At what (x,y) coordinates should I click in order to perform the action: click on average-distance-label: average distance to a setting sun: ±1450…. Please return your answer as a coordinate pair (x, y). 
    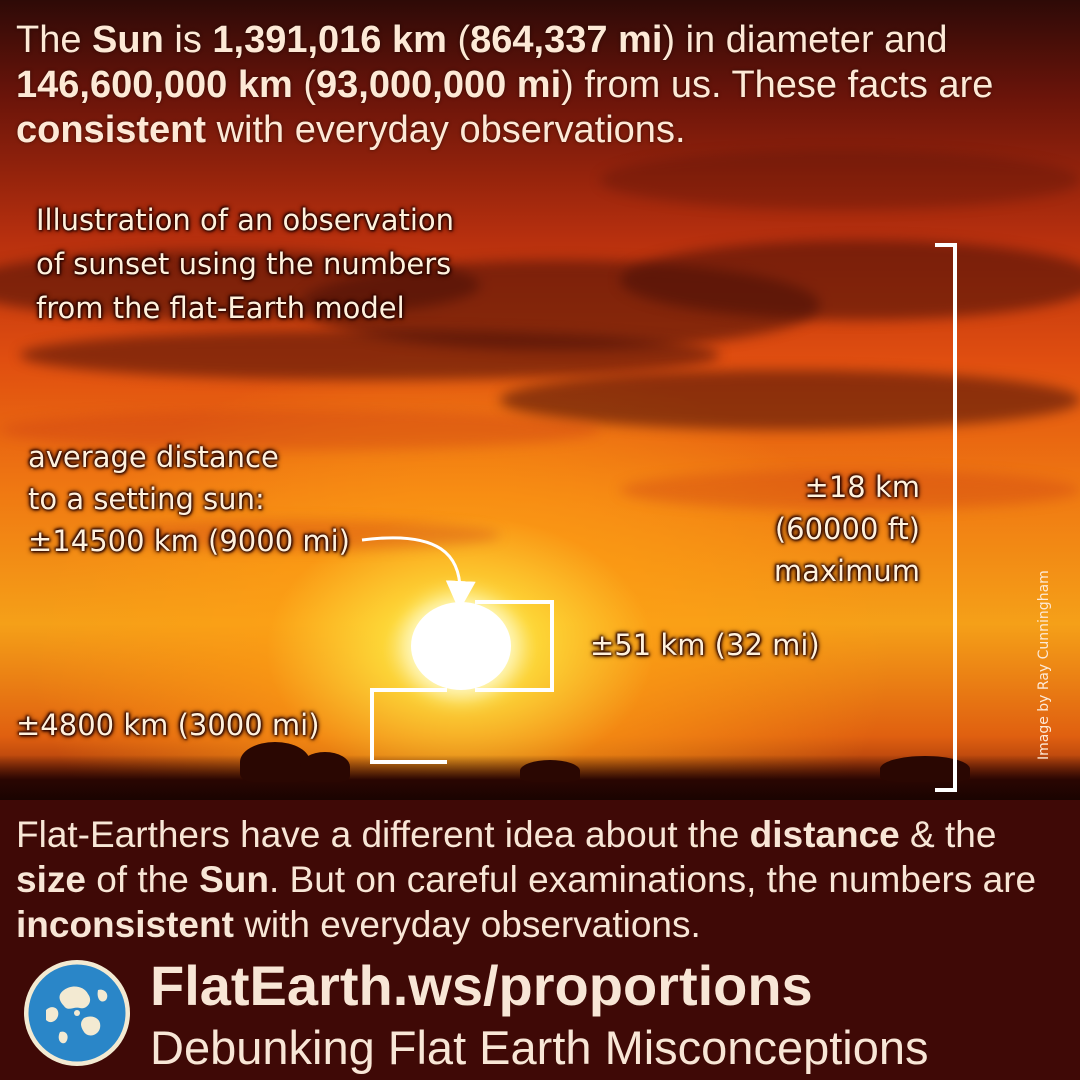
    Looking at the image, I should click on (189, 499).